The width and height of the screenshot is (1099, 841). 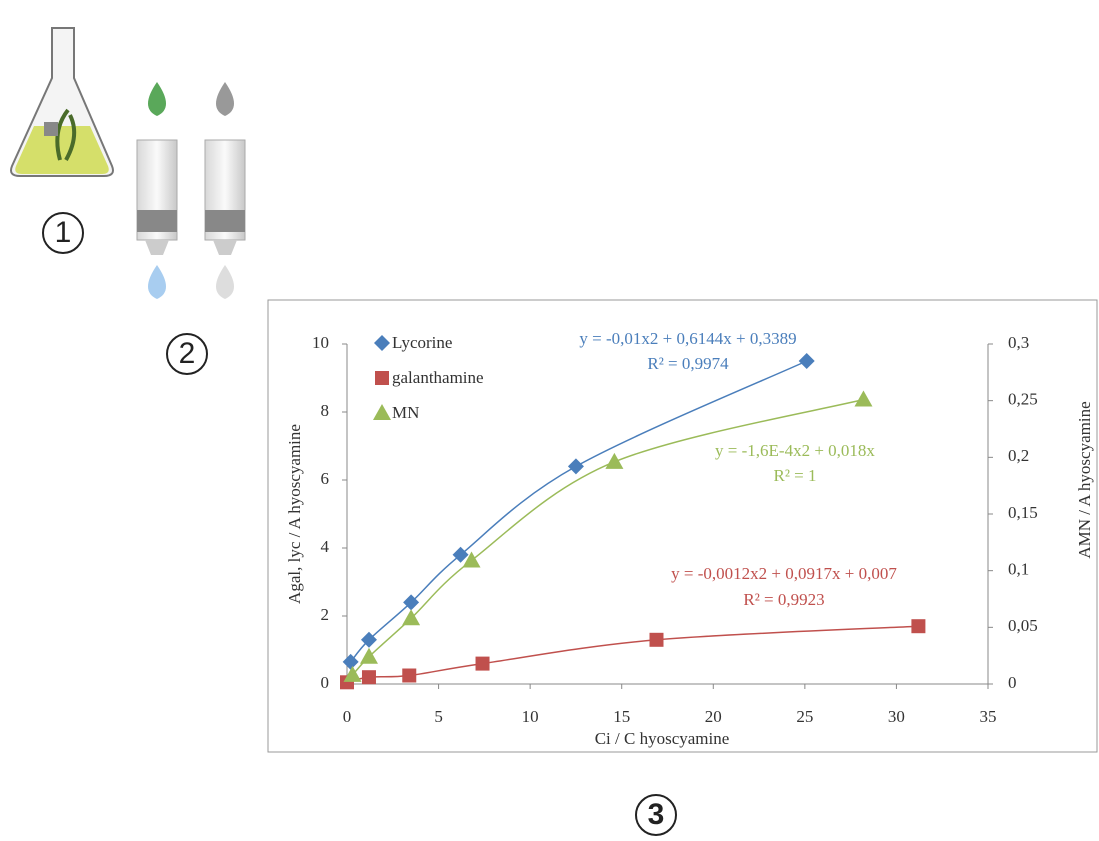 What do you see at coordinates (325, 546) in the screenshot?
I see `y-tick-label: 4` at bounding box center [325, 546].